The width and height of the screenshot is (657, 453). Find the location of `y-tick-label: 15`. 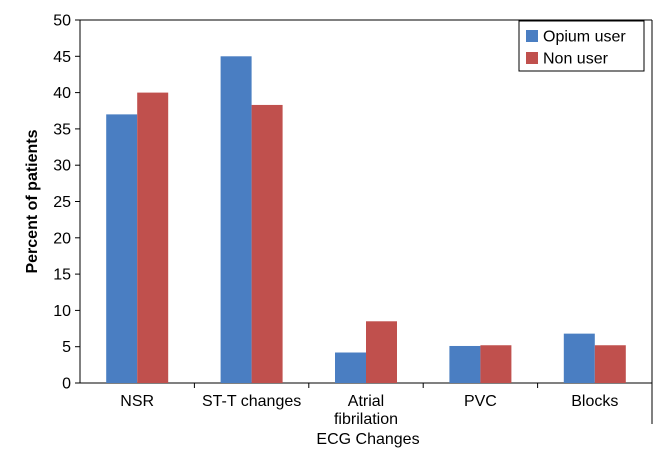

y-tick-label: 15 is located at coordinates (62, 275).